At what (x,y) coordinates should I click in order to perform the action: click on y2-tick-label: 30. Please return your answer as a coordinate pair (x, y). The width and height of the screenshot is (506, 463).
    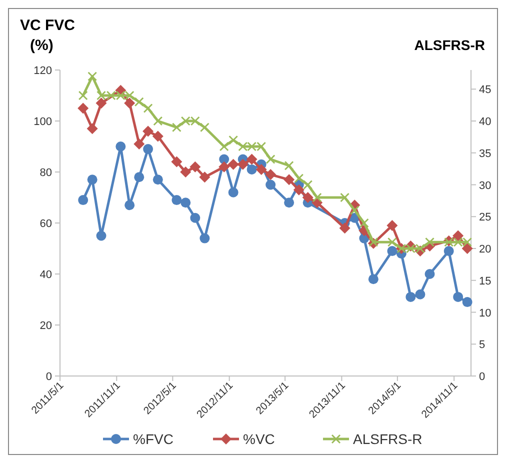
    Looking at the image, I should click on (485, 186).